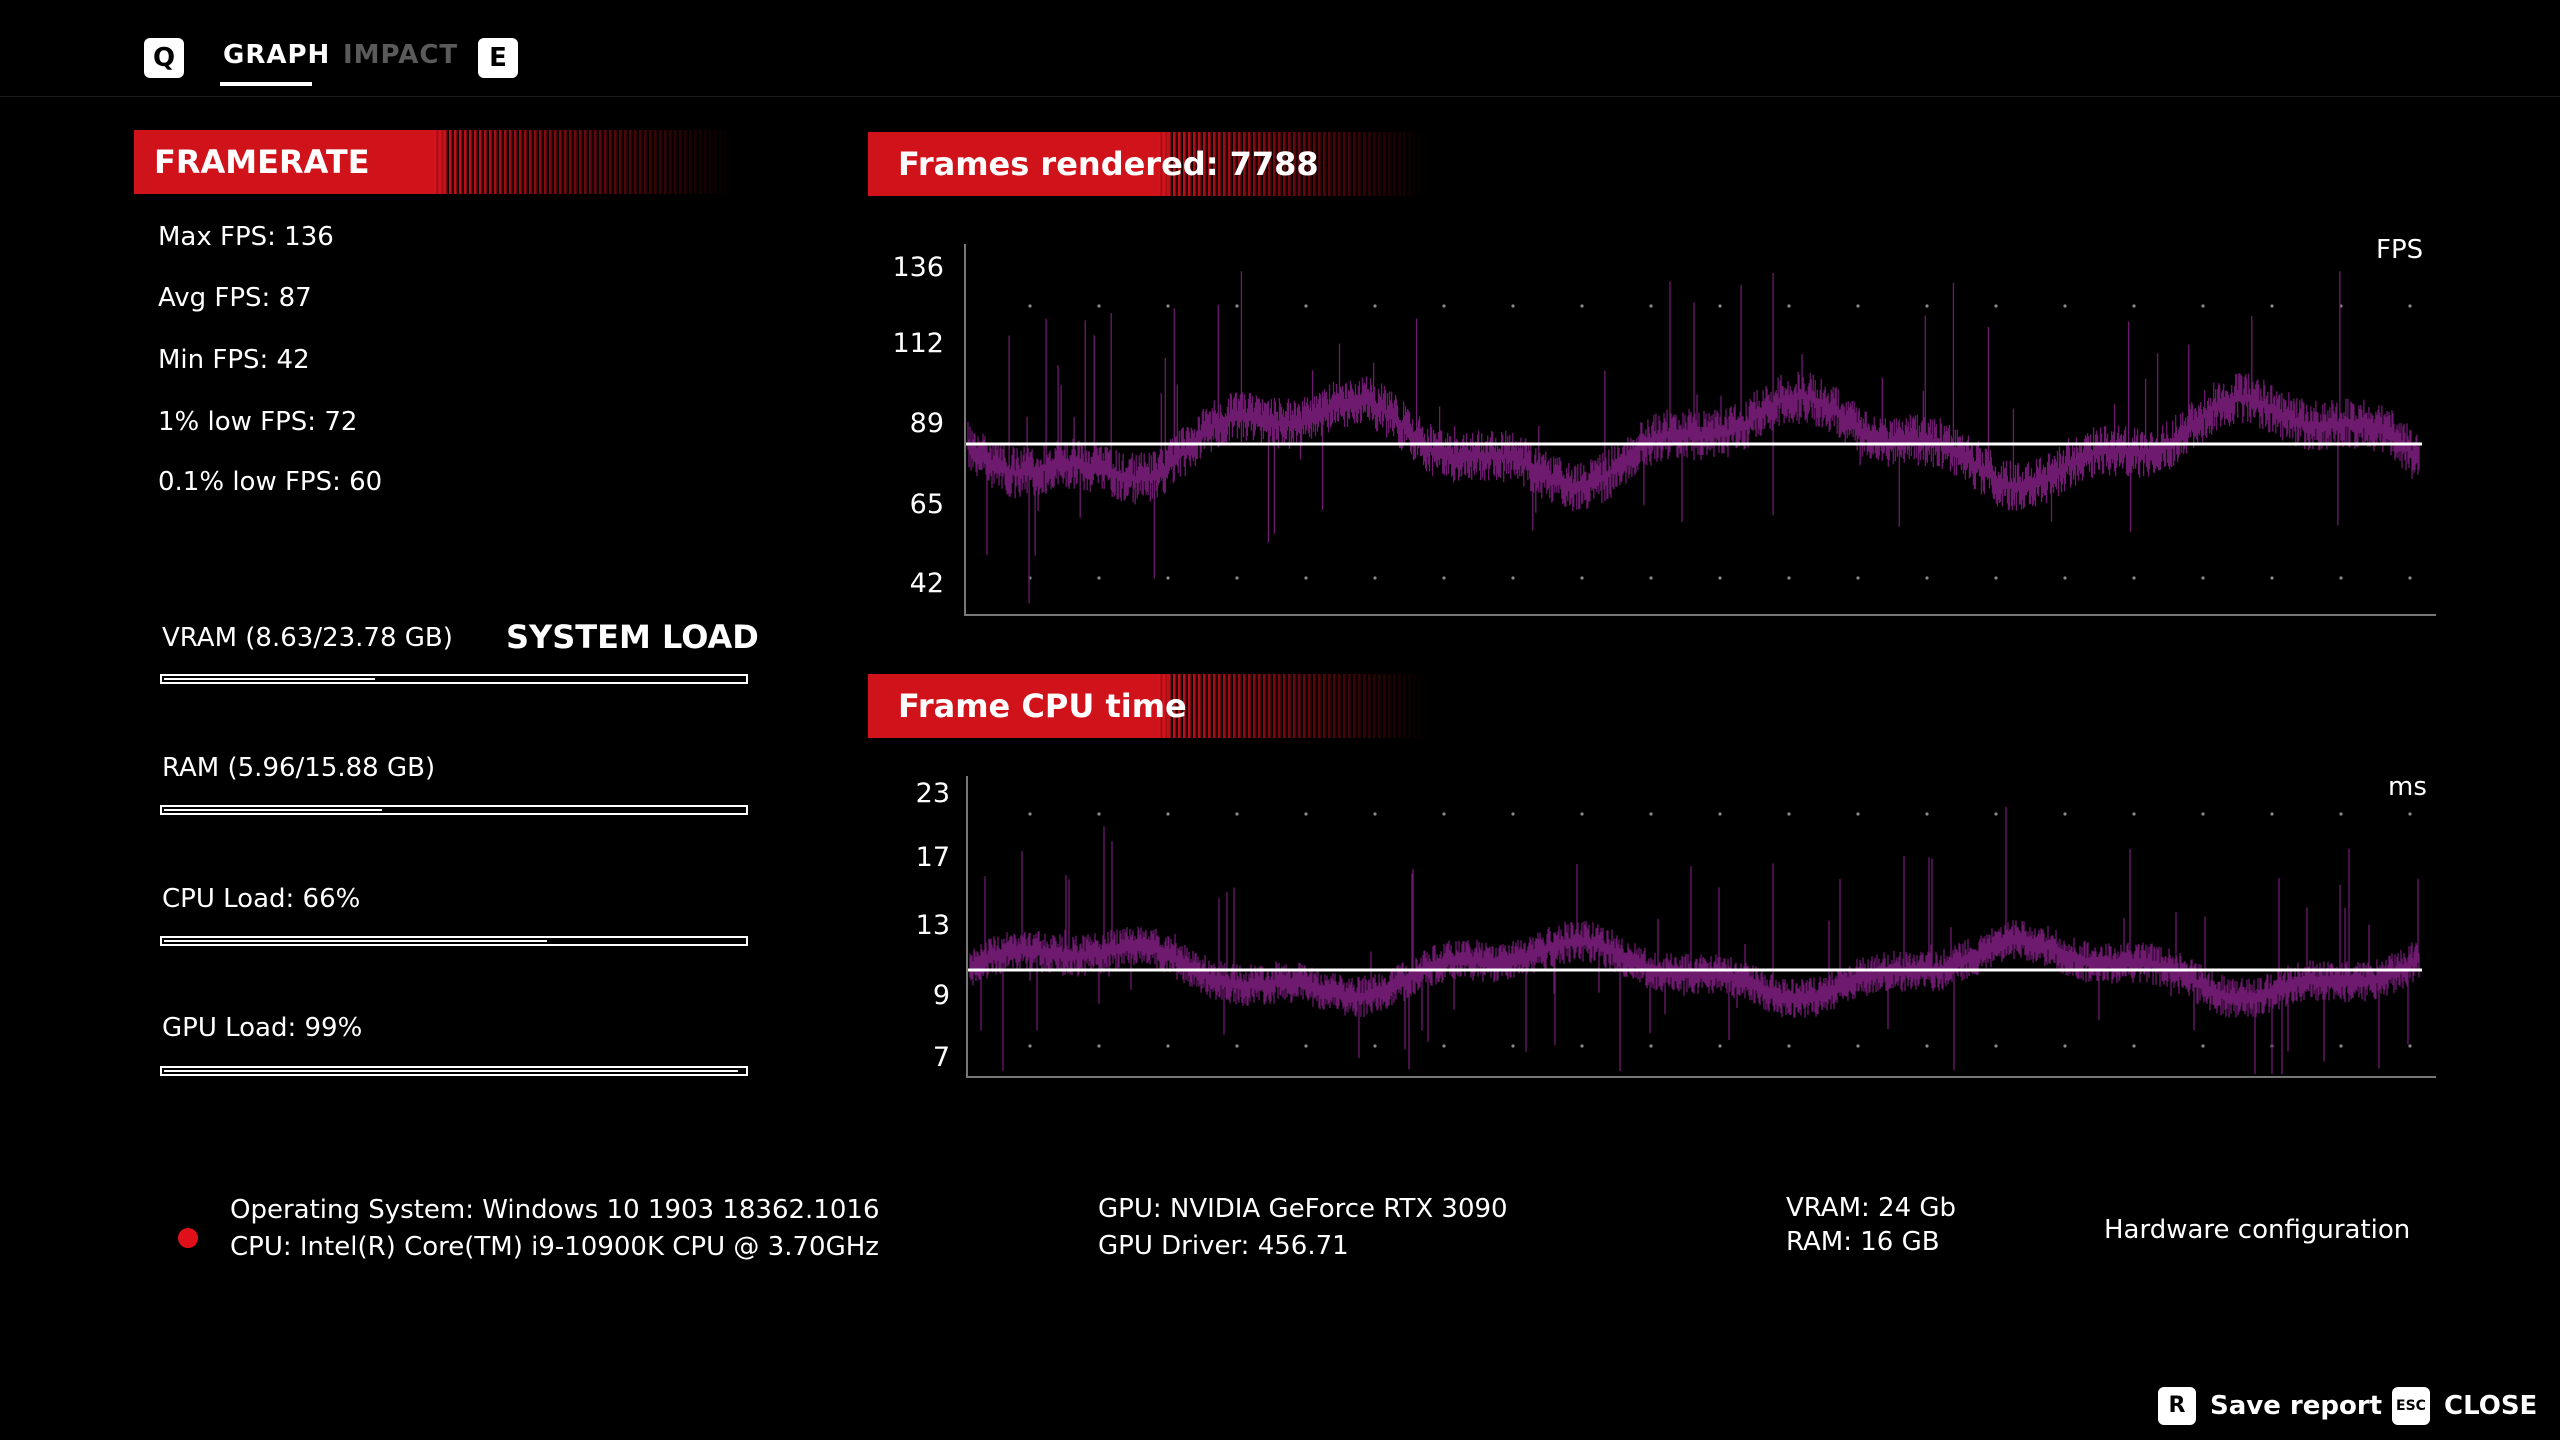 The width and height of the screenshot is (2560, 1440). I want to click on fps-tick-65: 65, so click(926, 504).